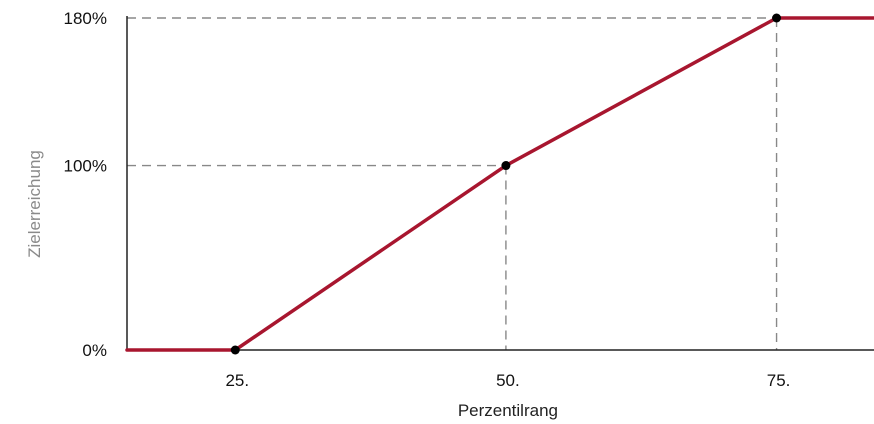  I want to click on y-tick-label: 100%, so click(85, 166).